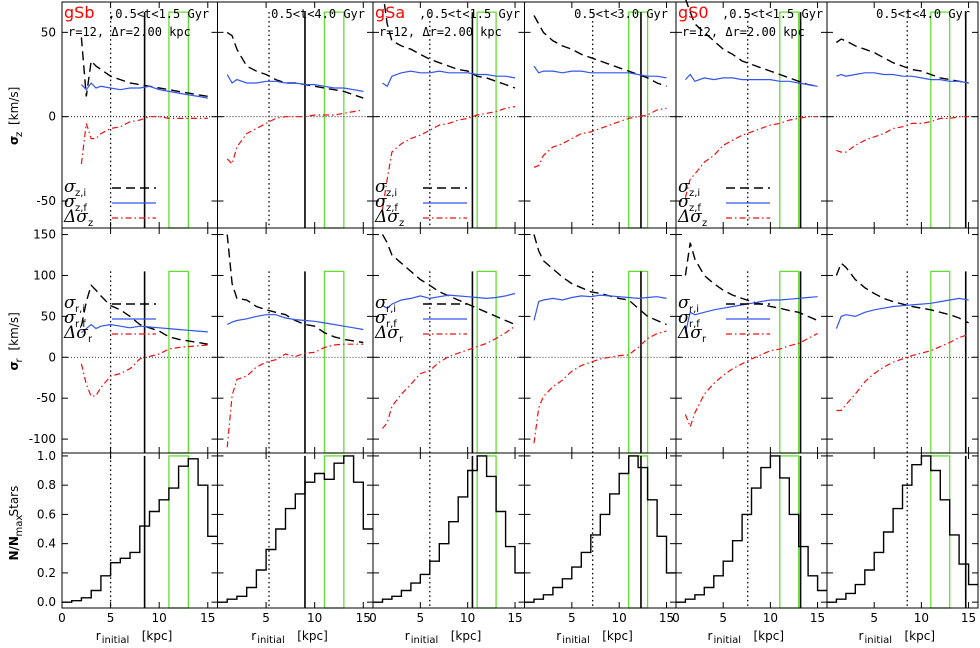 The image size is (980, 648). I want to click on y-tick-label: 0.6, so click(46, 514).